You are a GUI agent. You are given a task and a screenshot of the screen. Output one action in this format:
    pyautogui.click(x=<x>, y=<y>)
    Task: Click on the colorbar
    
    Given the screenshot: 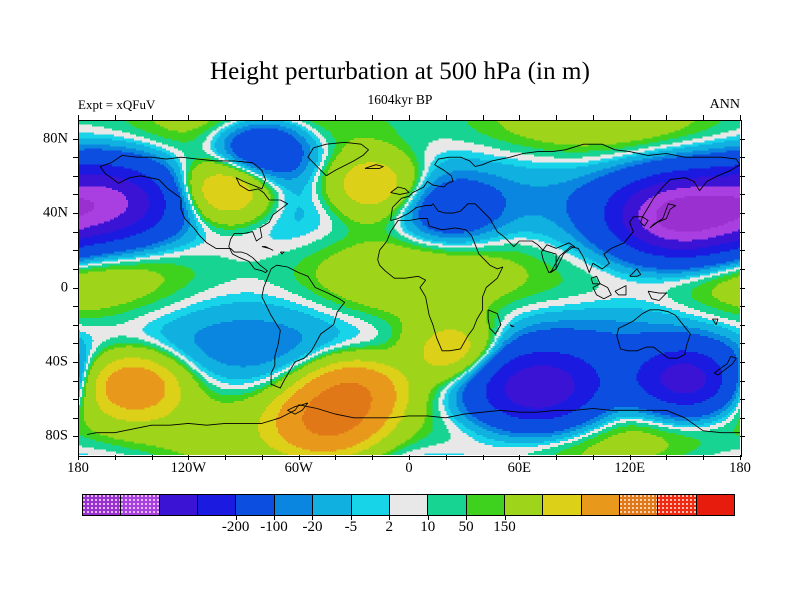 What is the action you would take?
    pyautogui.click(x=408, y=505)
    